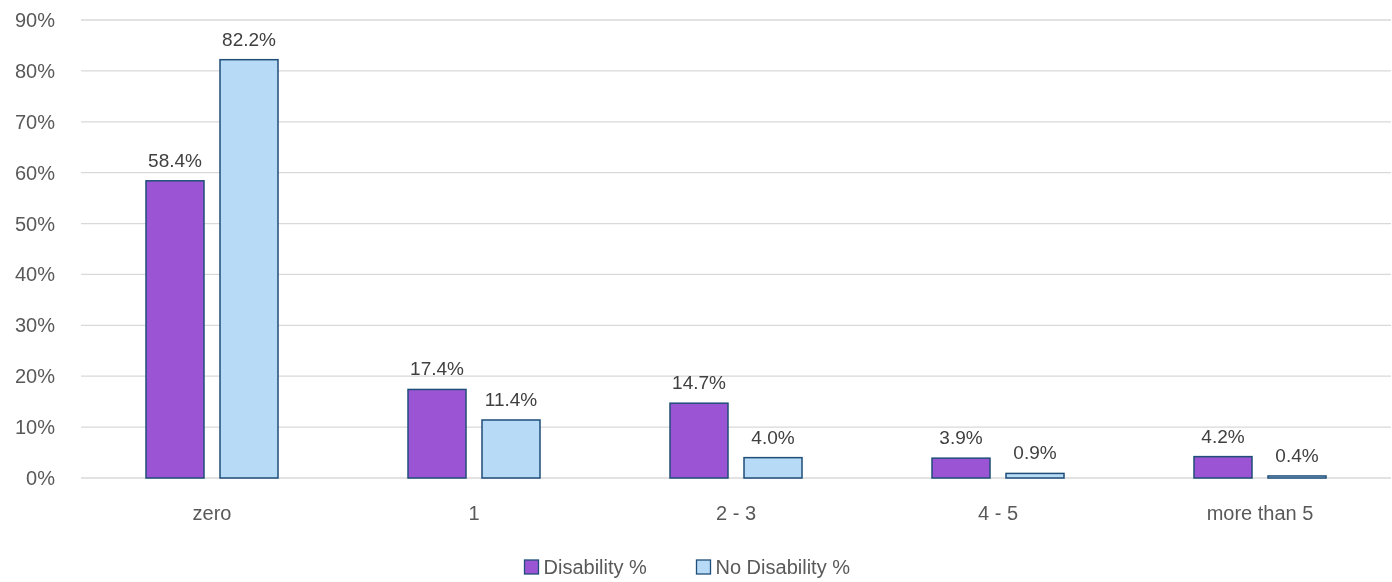 The height and width of the screenshot is (582, 1392). What do you see at coordinates (961, 438) in the screenshot?
I see `data-label: 3.9%` at bounding box center [961, 438].